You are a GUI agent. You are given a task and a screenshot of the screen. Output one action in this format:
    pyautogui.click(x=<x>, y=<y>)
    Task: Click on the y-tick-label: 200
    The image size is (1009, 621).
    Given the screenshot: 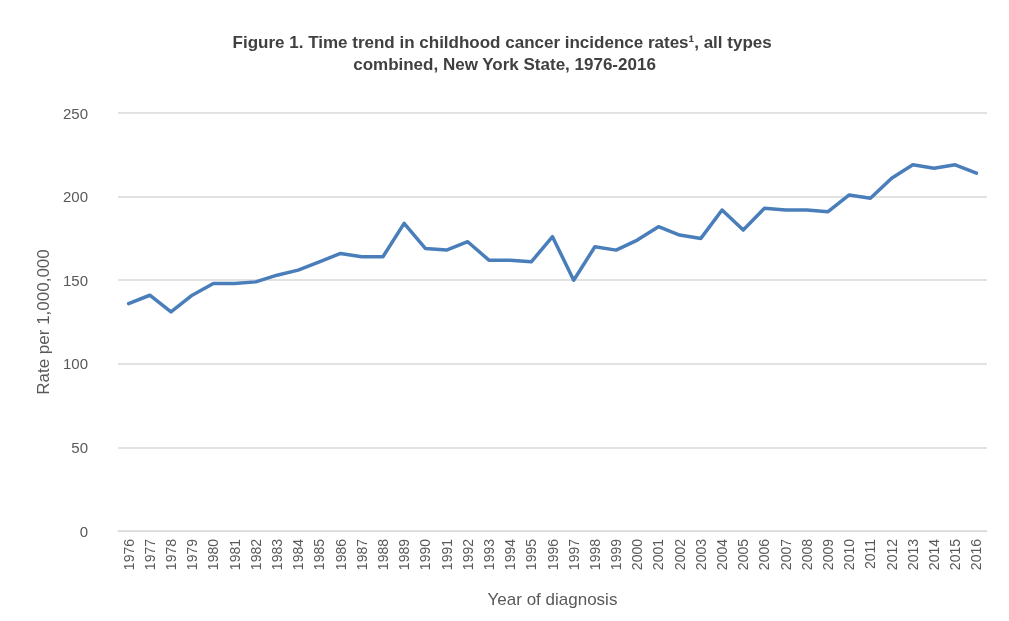 What is the action you would take?
    pyautogui.click(x=75, y=197)
    